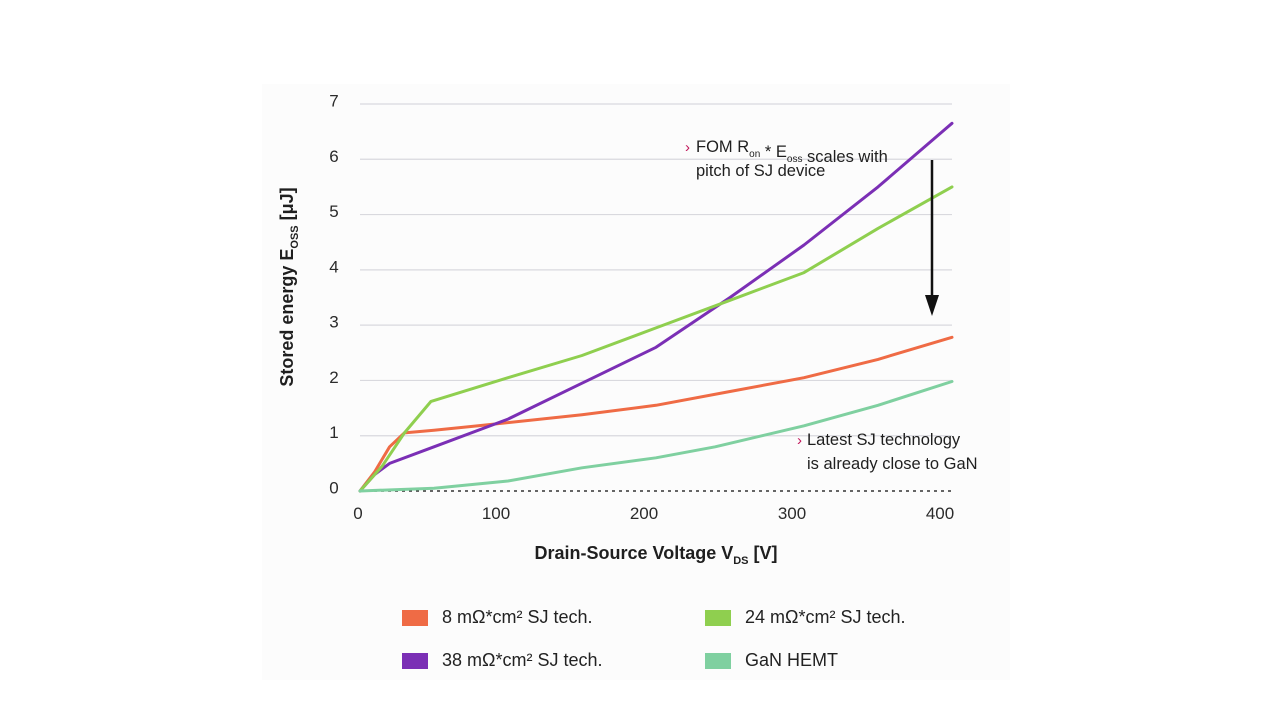 This screenshot has width=1280, height=721. Describe the element at coordinates (333, 211) in the screenshot. I see `y-tick-5: 5` at that location.